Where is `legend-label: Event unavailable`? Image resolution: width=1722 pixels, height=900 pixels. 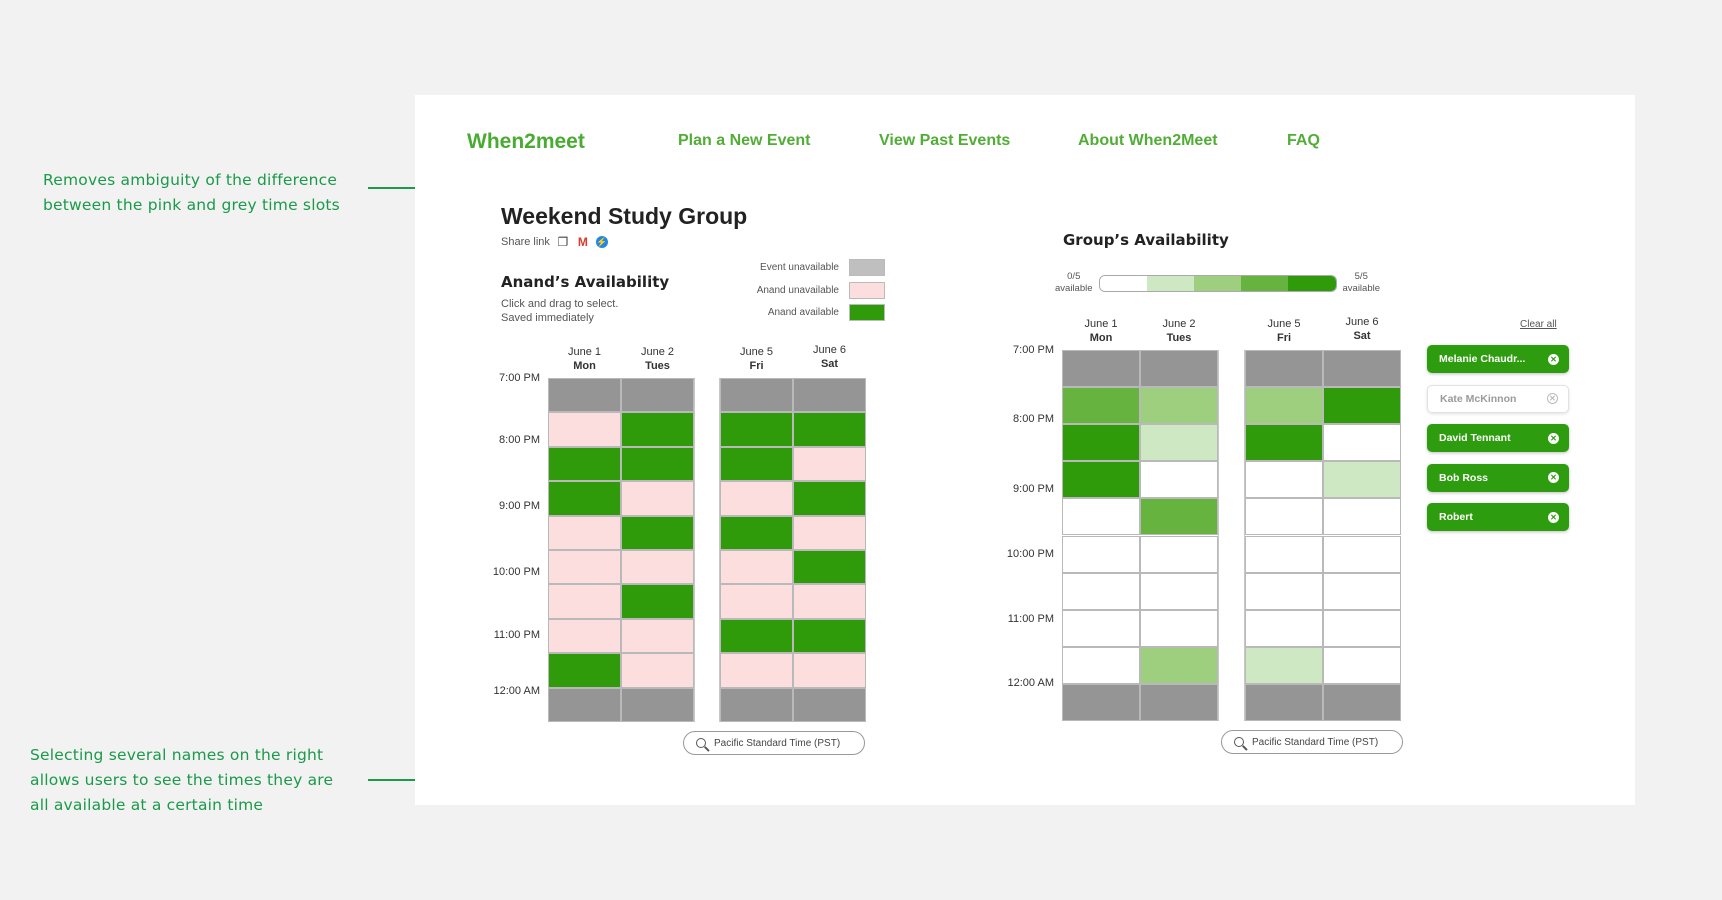 legend-label: Event unavailable is located at coordinates (799, 267).